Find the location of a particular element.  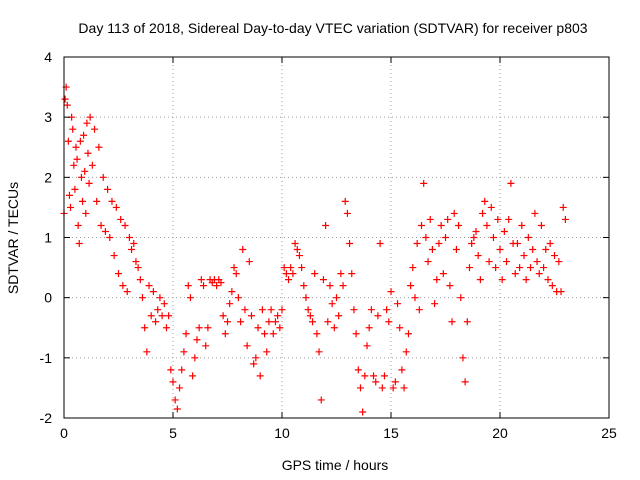

x-tick-label: 25 is located at coordinates (609, 433).